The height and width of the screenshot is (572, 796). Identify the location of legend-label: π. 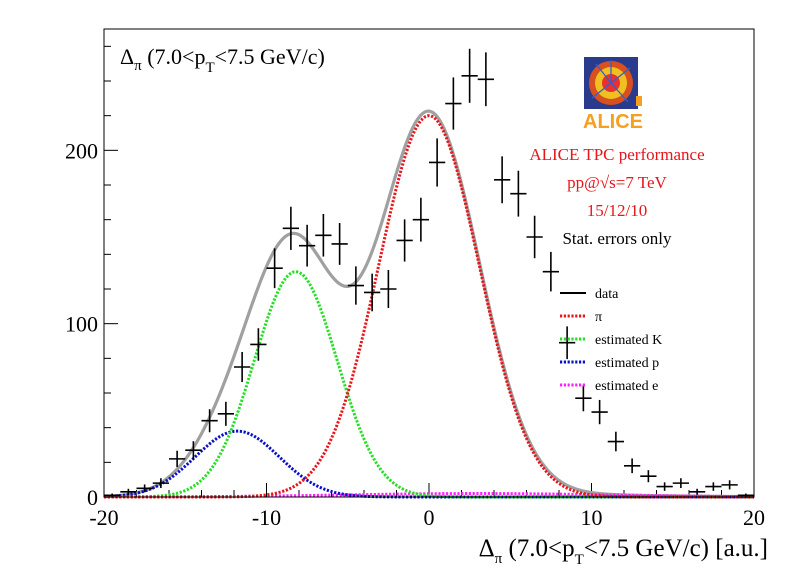
(598, 317).